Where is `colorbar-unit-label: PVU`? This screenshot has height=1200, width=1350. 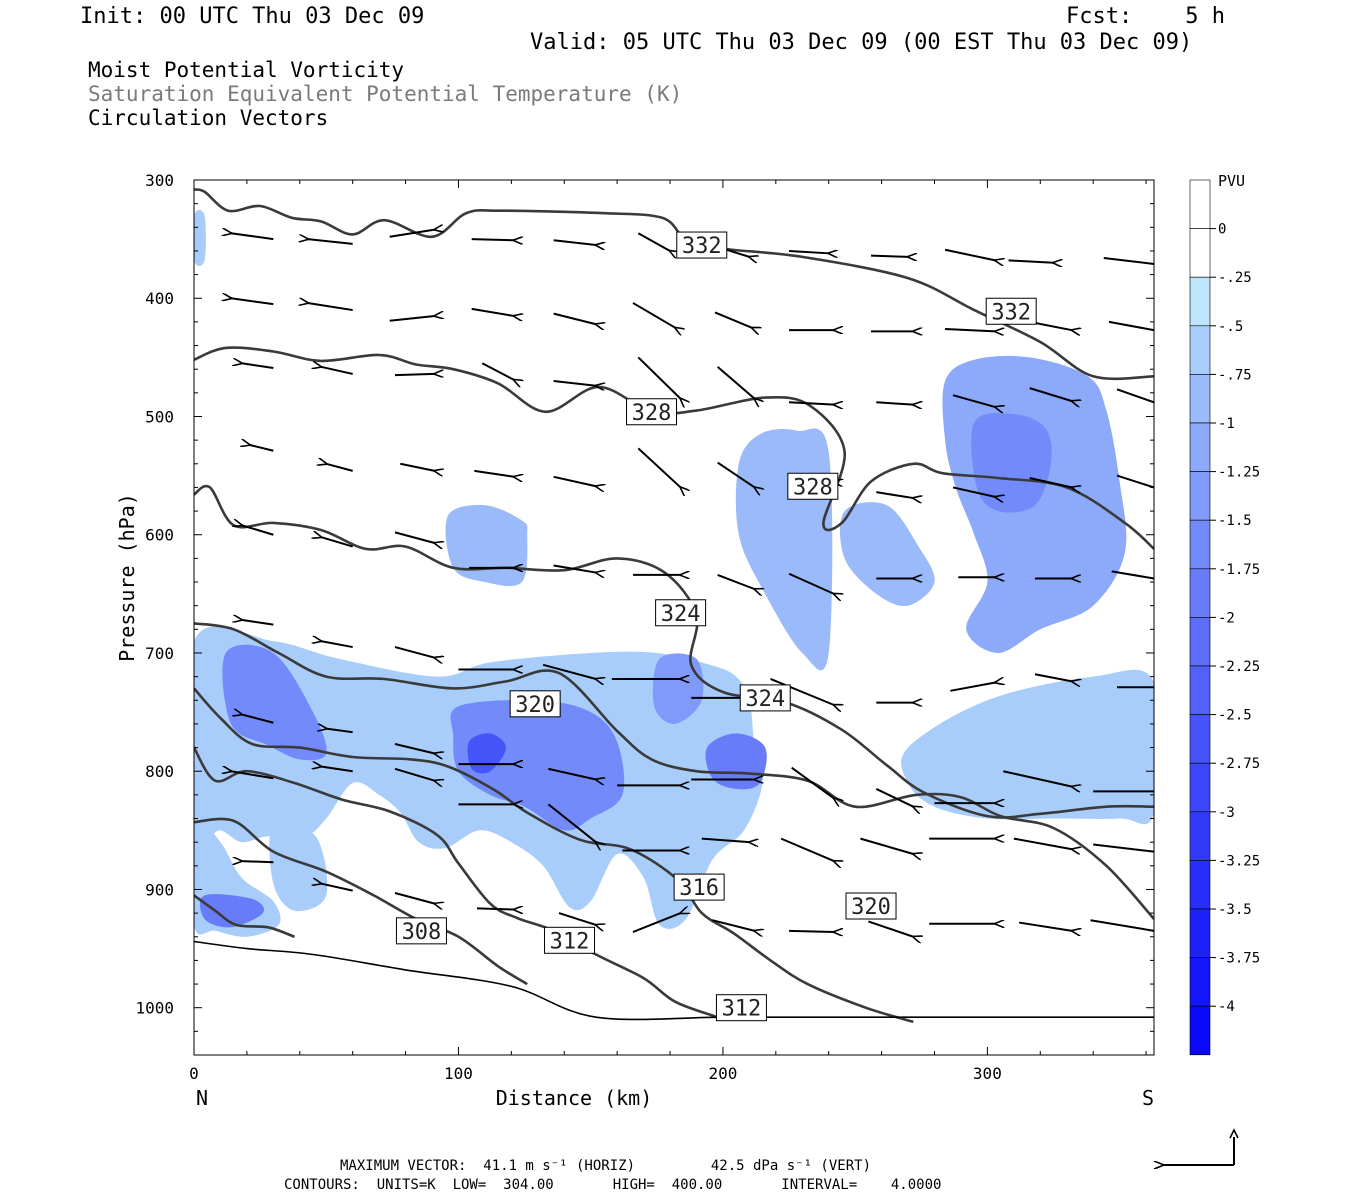 colorbar-unit-label: PVU is located at coordinates (1231, 181).